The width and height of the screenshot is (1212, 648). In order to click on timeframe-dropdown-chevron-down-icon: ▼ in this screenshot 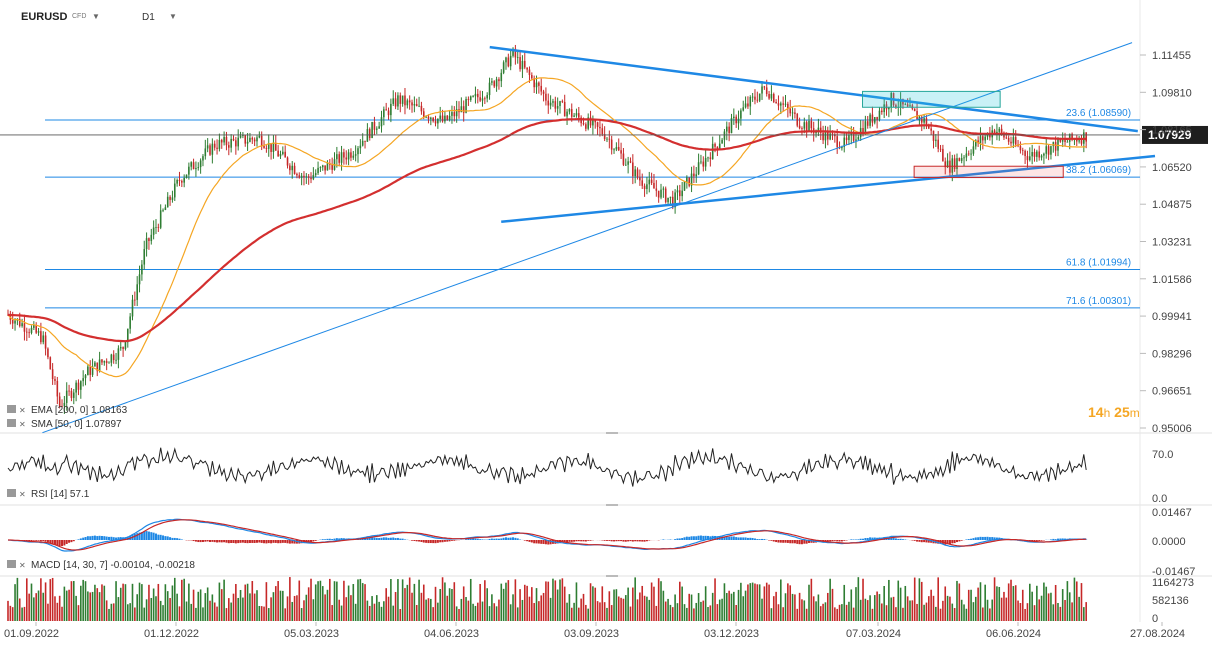, I will do `click(173, 16)`.